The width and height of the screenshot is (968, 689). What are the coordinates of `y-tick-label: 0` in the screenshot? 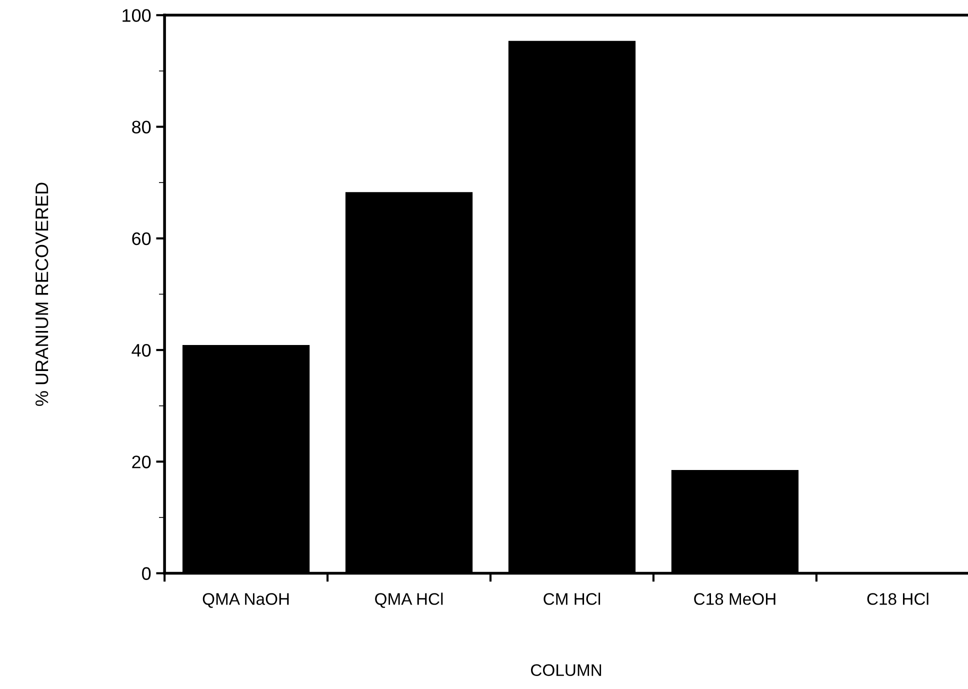 It's located at (146, 573).